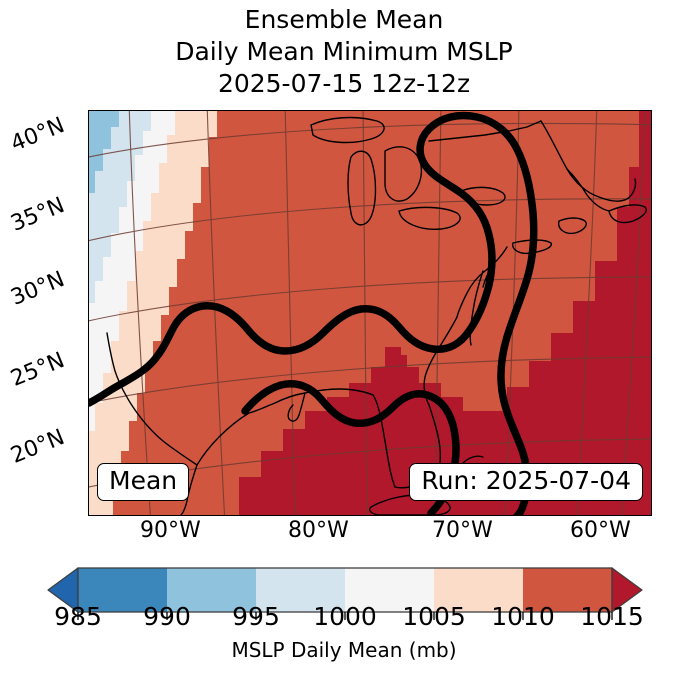 This screenshot has width=688, height=674. I want to click on title-line-2: Daily Mean Minimum MSLP, so click(344, 51).